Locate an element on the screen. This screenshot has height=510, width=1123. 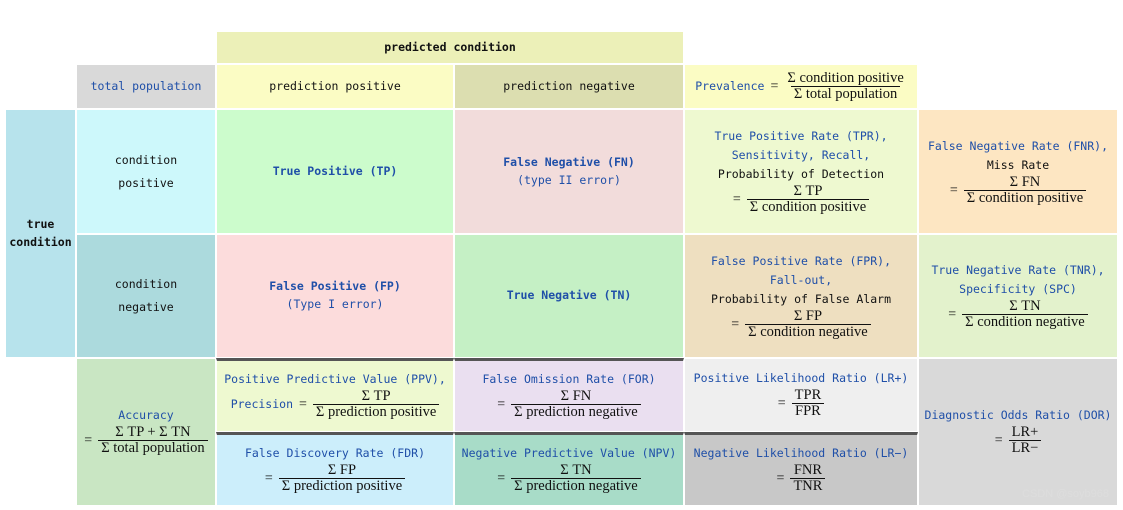
true-condition-header: true condition is located at coordinates (40, 233).